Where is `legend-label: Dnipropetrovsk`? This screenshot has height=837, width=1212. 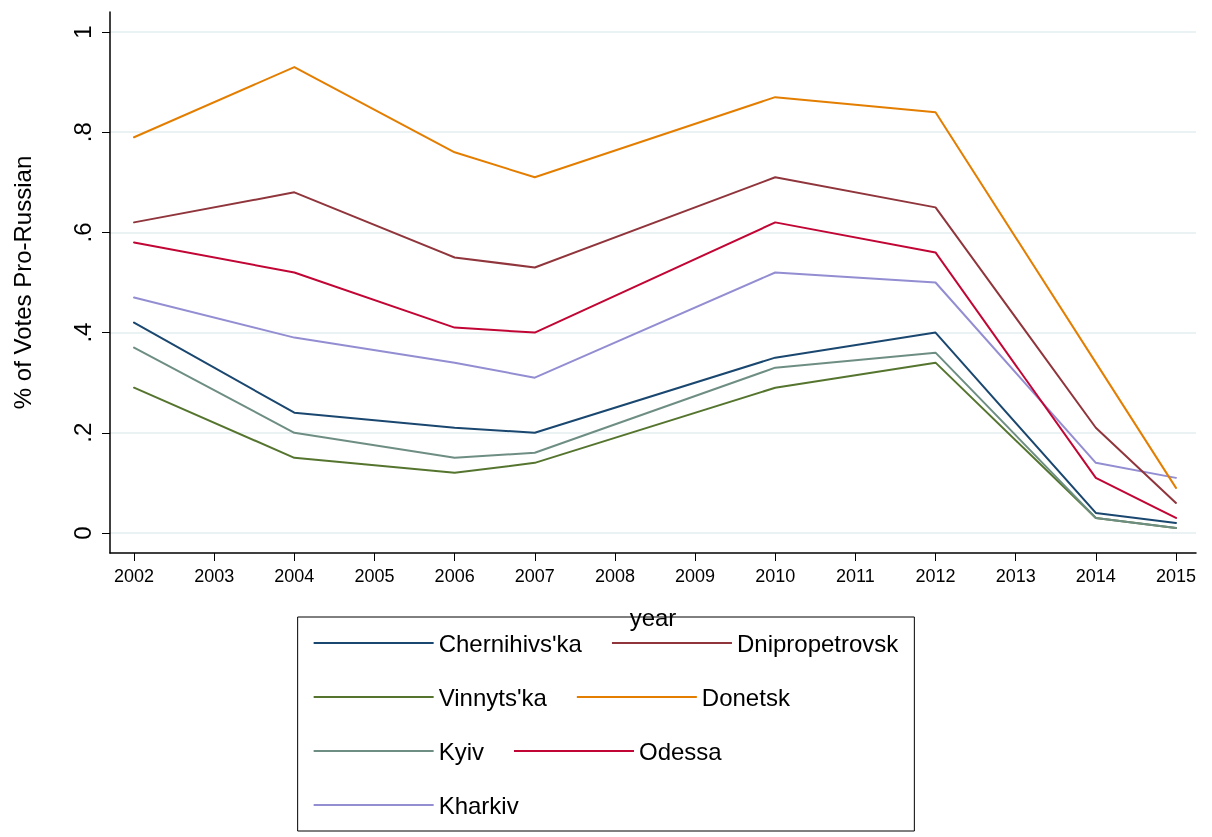
legend-label: Dnipropetrovsk is located at coordinates (818, 643).